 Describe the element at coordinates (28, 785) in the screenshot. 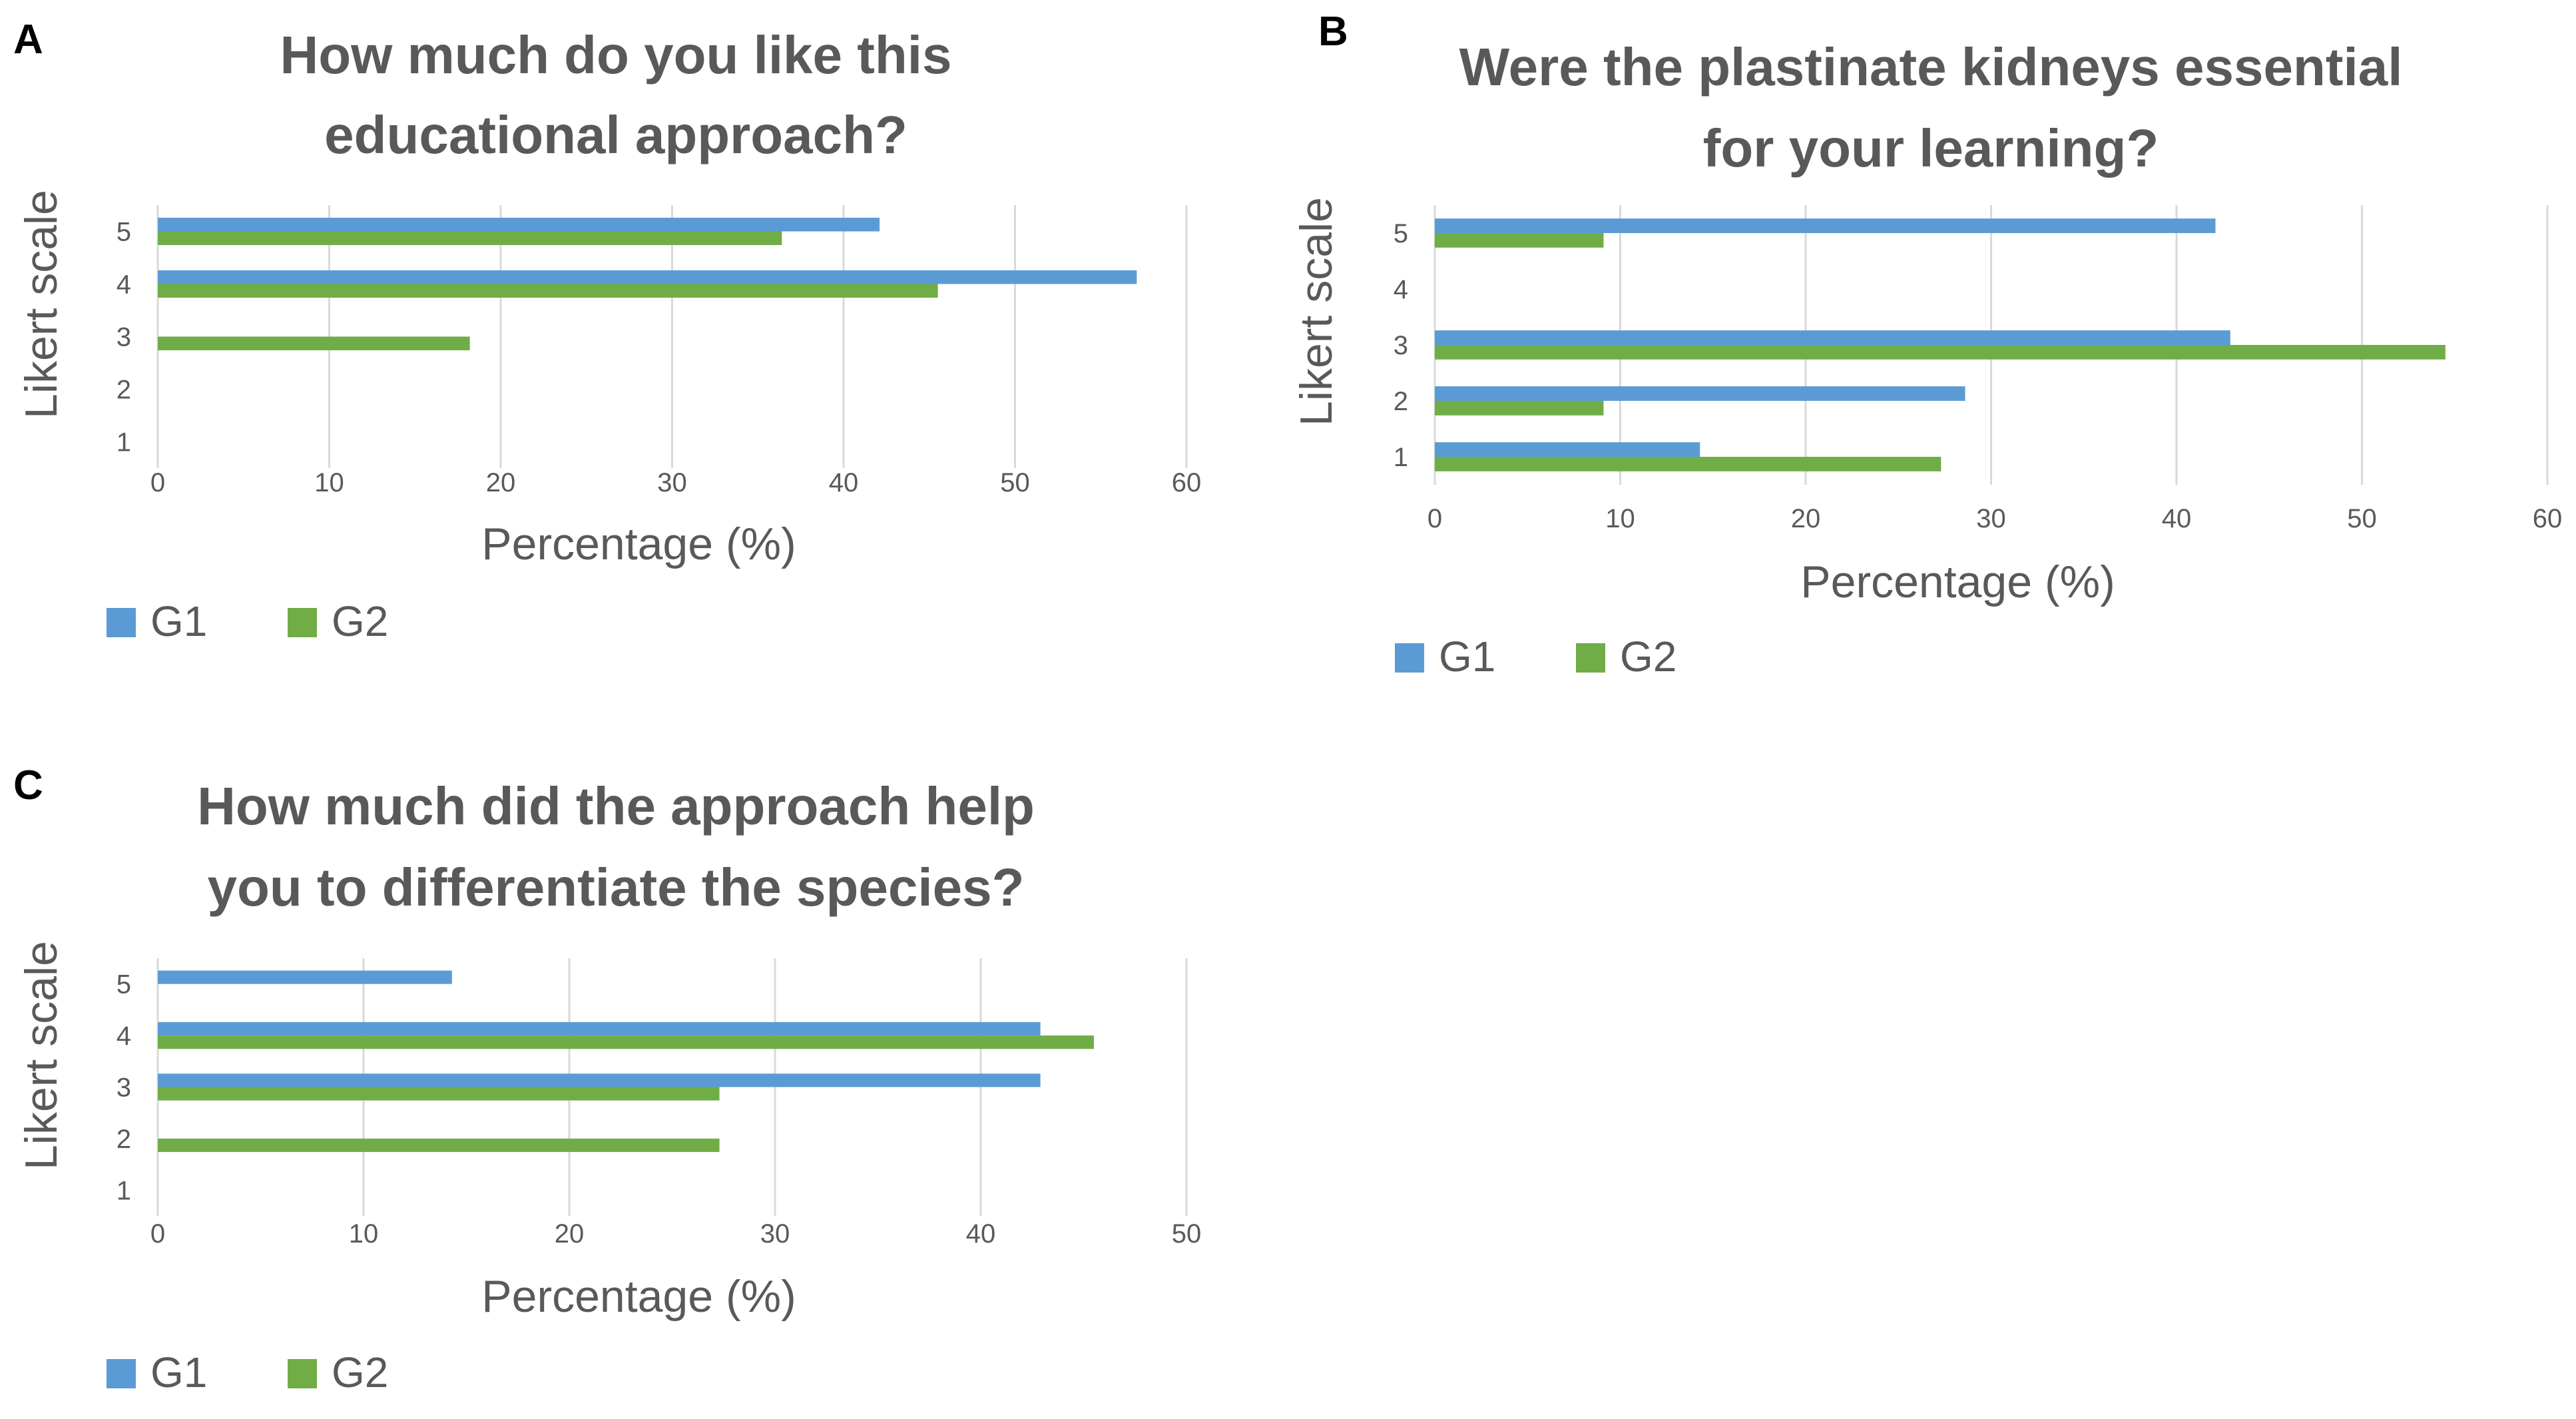

I see `panel-label: C` at that location.